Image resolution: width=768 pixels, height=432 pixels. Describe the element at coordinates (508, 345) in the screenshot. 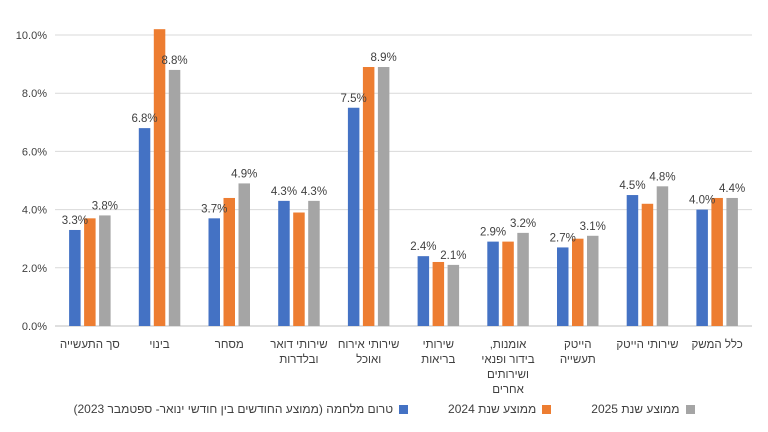

I see `category-label: אומנות,` at that location.